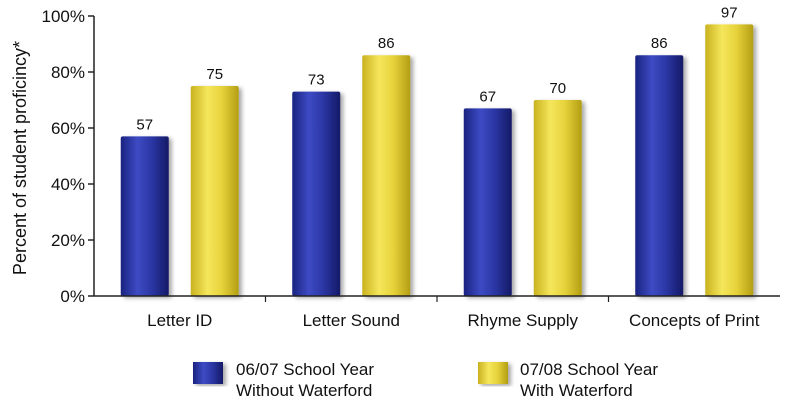 The width and height of the screenshot is (794, 409). What do you see at coordinates (729, 12) in the screenshot?
I see `data-label: 97` at bounding box center [729, 12].